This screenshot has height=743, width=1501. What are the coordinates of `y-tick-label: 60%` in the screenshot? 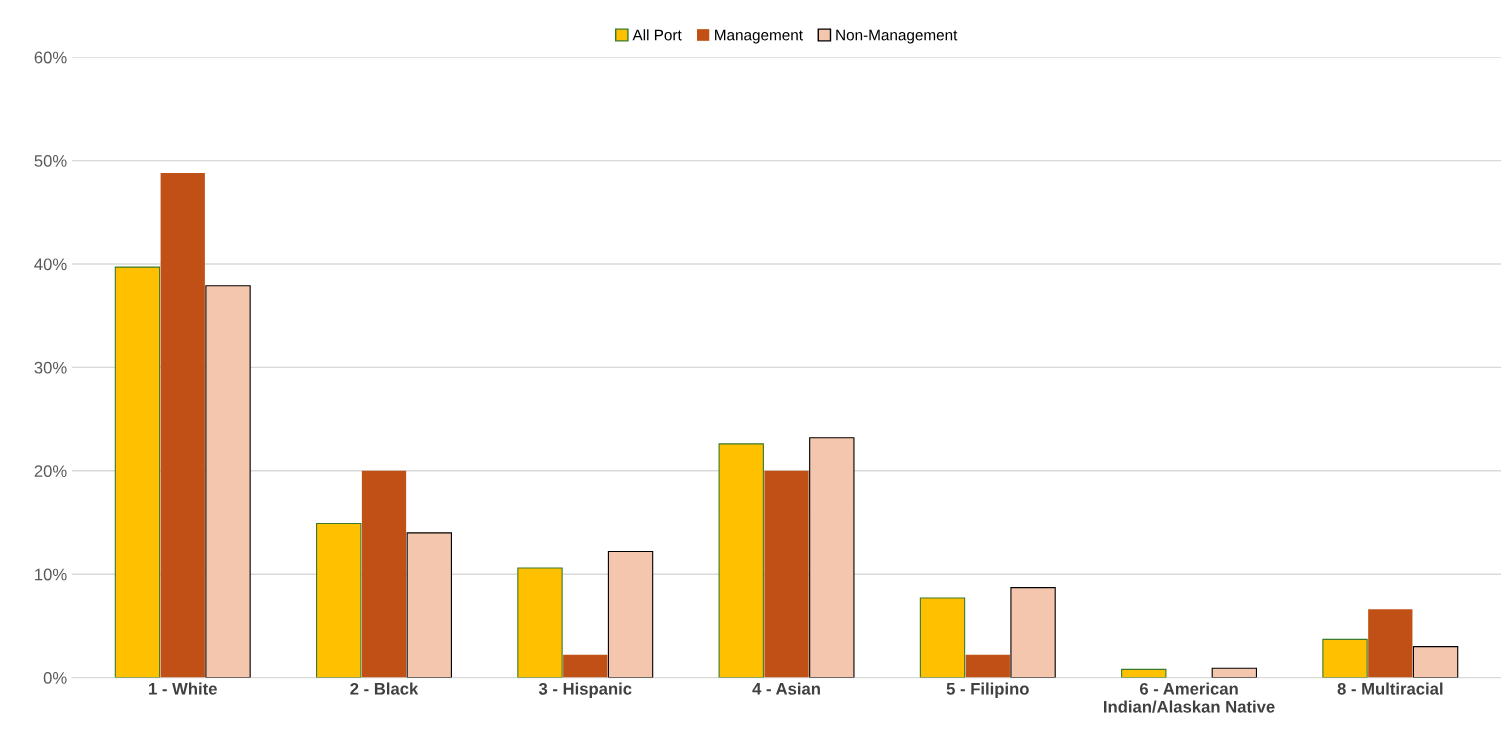 It's located at (50, 57).